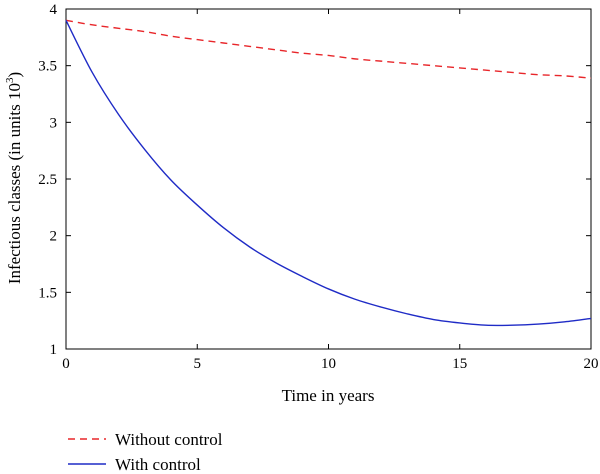 This screenshot has width=600, height=474. I want to click on legend-label-with-control: With control, so click(158, 464).